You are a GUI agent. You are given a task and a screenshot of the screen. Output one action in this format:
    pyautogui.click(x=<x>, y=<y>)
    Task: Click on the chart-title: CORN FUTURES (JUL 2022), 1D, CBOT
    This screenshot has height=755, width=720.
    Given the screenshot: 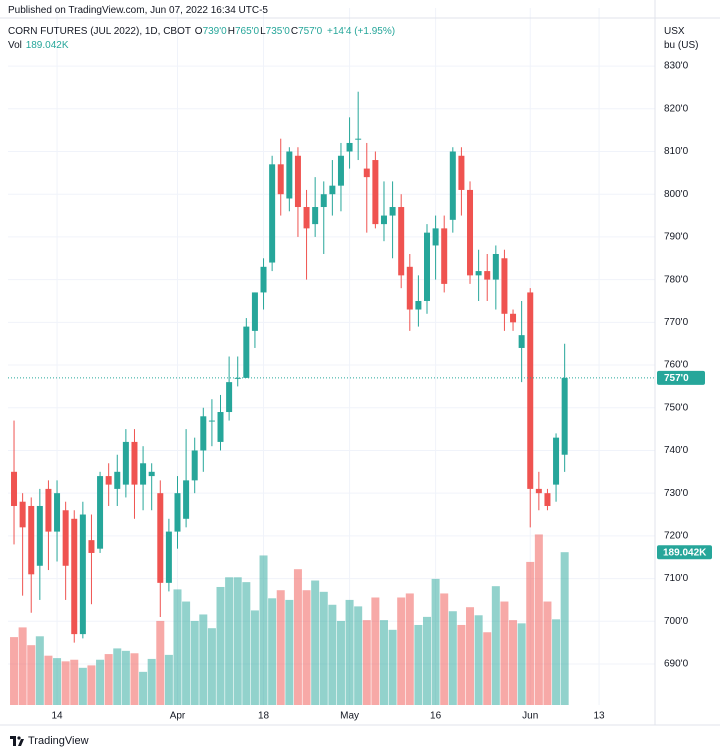 What is the action you would take?
    pyautogui.click(x=99, y=31)
    